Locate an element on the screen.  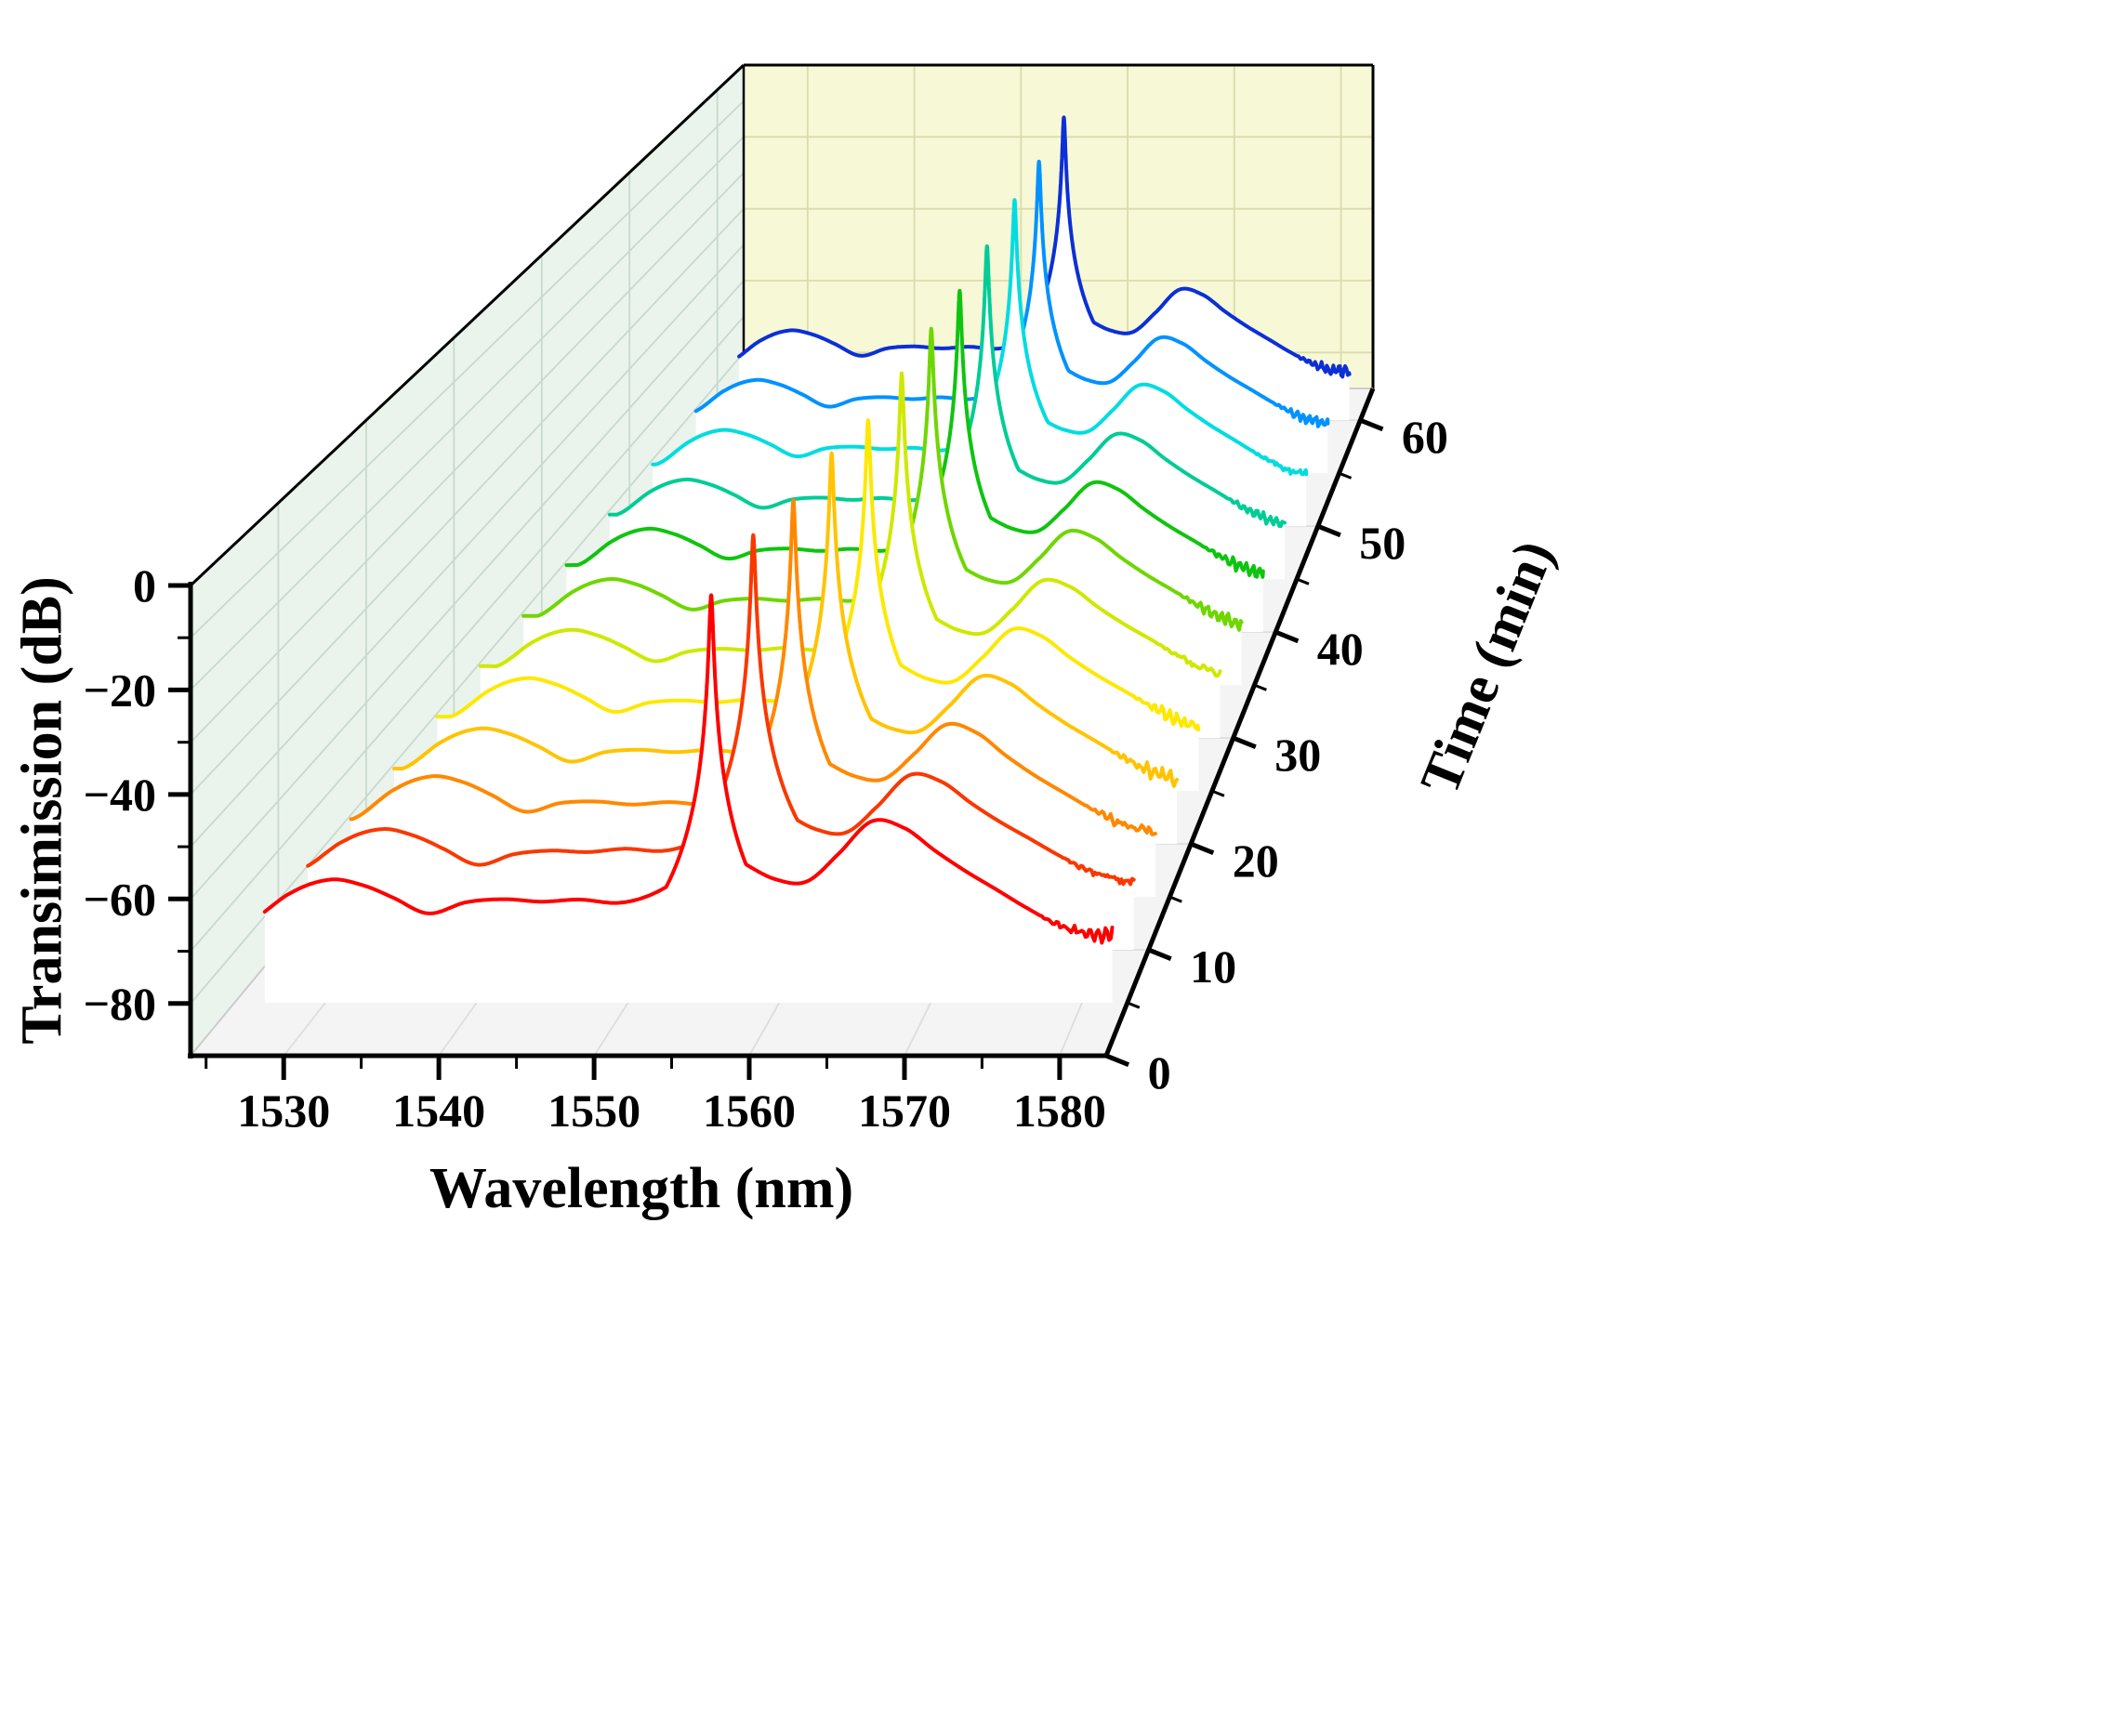
spectrum-curve-60min is located at coordinates (1044, 247).